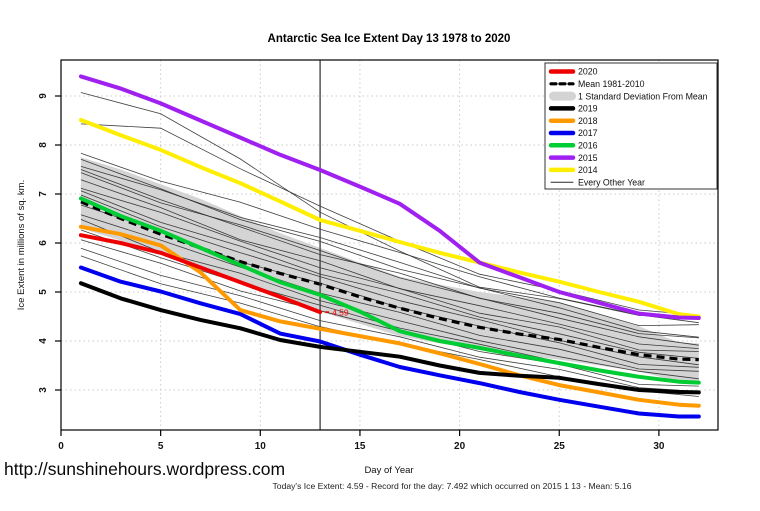 This screenshot has width=760, height=511. Describe the element at coordinates (43, 194) in the screenshot. I see `y-tick-label: 7` at that location.